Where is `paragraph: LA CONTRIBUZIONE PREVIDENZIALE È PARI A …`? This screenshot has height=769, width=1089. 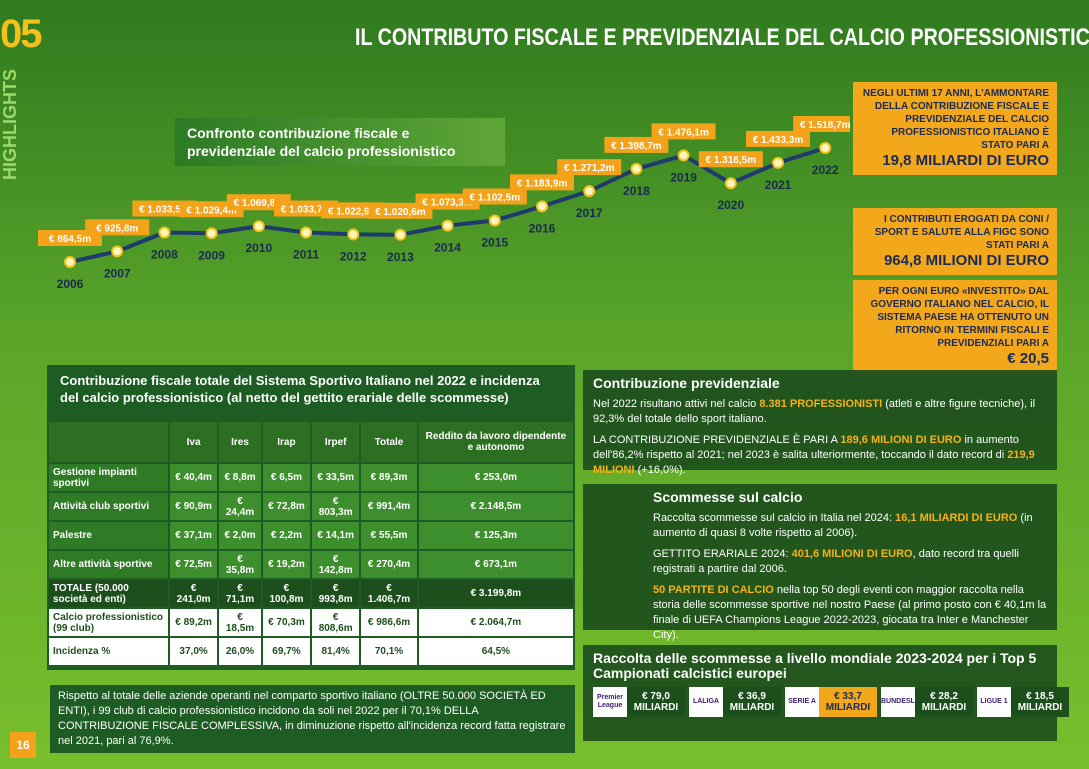
paragraph: LA CONTRIBUZIONE PREVIDENZIALE È PARI A … is located at coordinates (820, 455).